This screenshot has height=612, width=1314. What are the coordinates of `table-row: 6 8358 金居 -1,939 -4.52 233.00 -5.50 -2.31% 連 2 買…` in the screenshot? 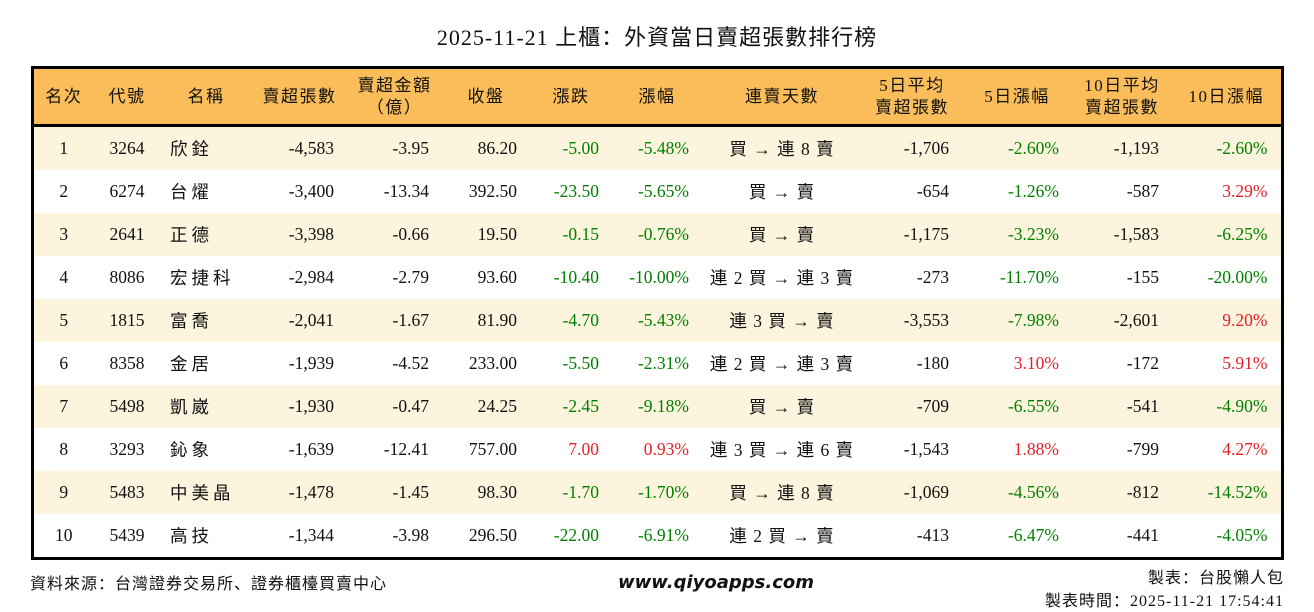 It's located at (657, 363).